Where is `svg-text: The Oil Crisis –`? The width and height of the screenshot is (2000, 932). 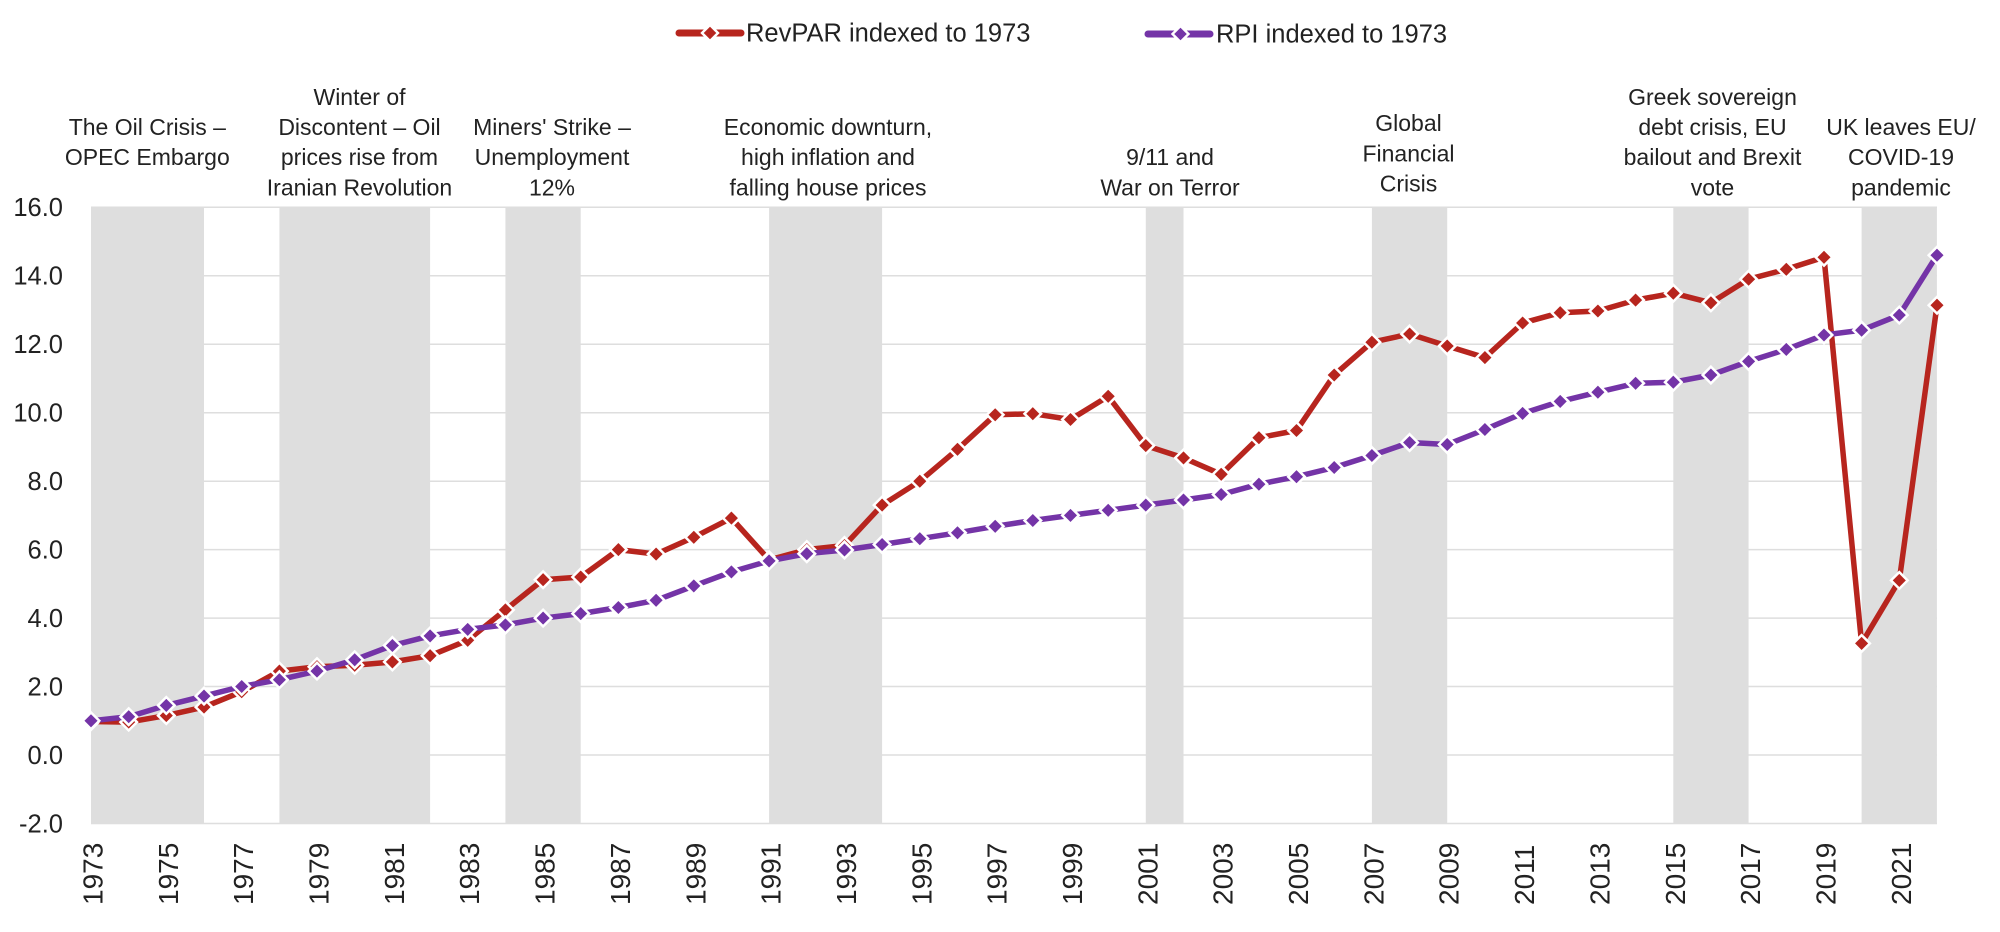 svg-text: The Oil Crisis – is located at coordinates (147, 127).